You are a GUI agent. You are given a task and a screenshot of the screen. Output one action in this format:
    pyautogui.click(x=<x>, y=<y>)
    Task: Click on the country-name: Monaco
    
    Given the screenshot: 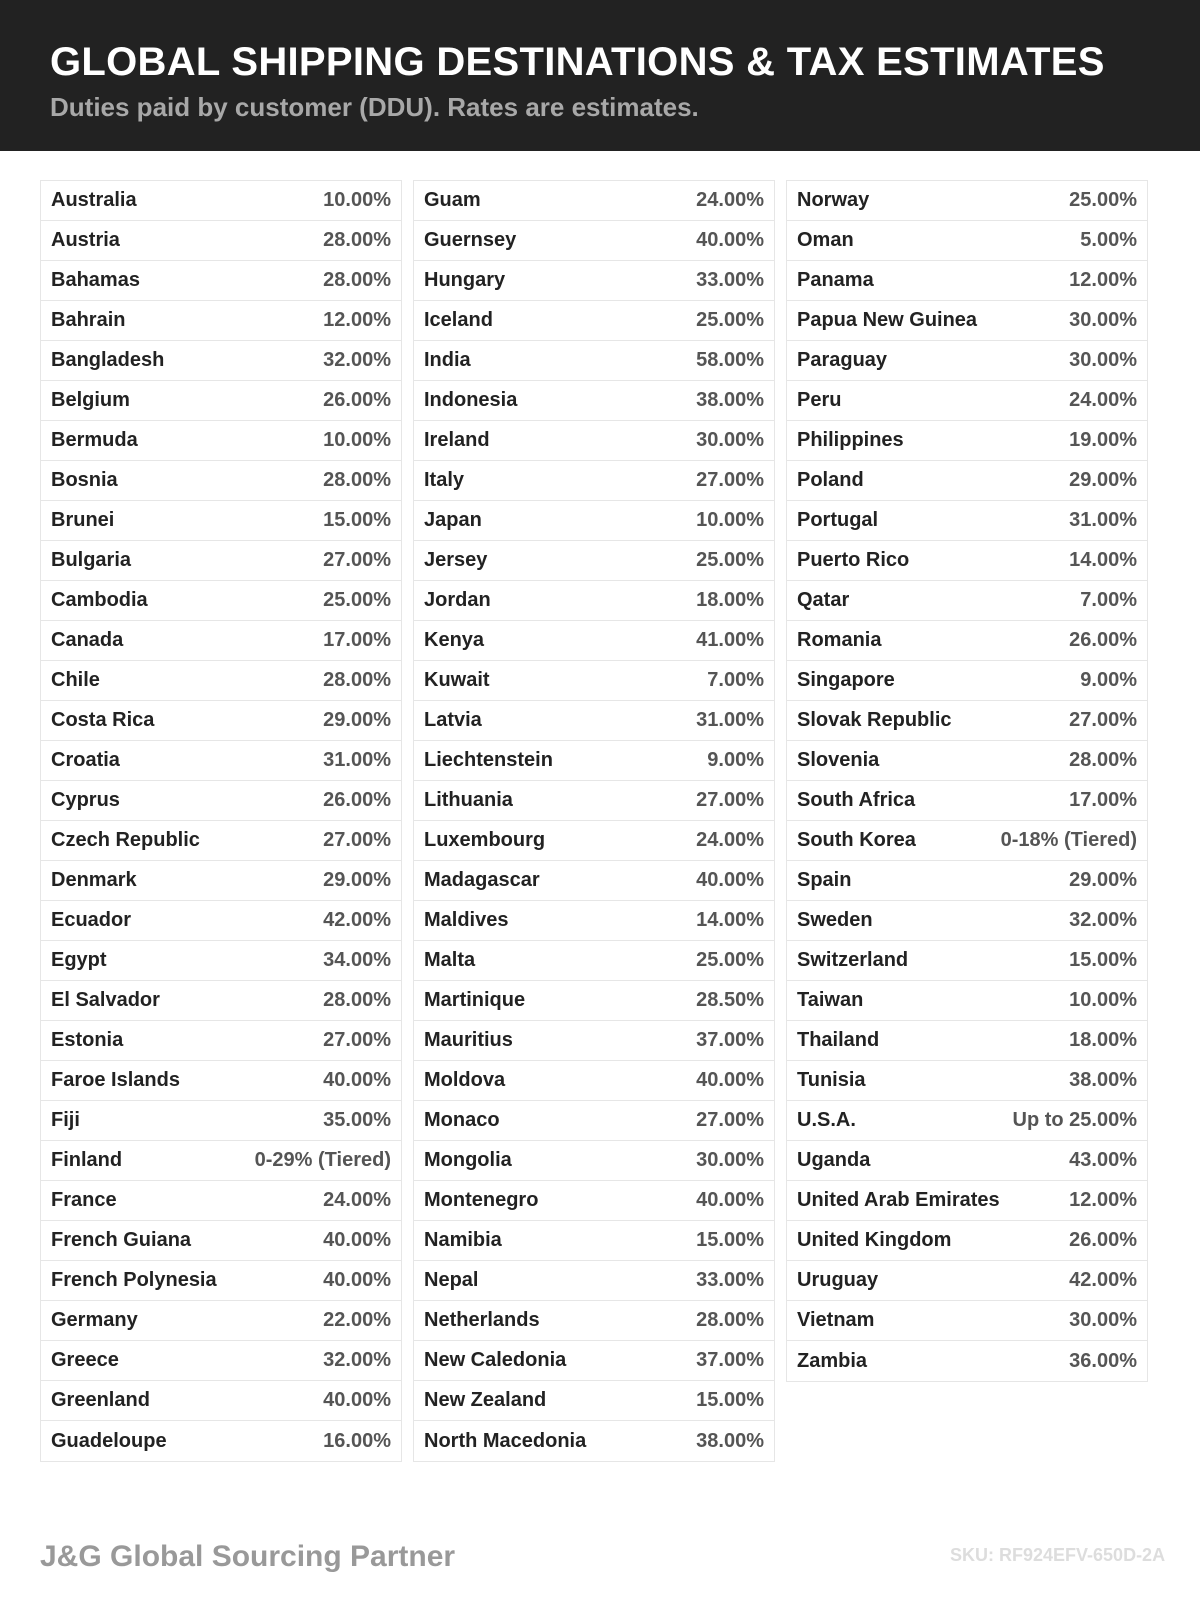 What is the action you would take?
    pyautogui.click(x=462, y=1120)
    